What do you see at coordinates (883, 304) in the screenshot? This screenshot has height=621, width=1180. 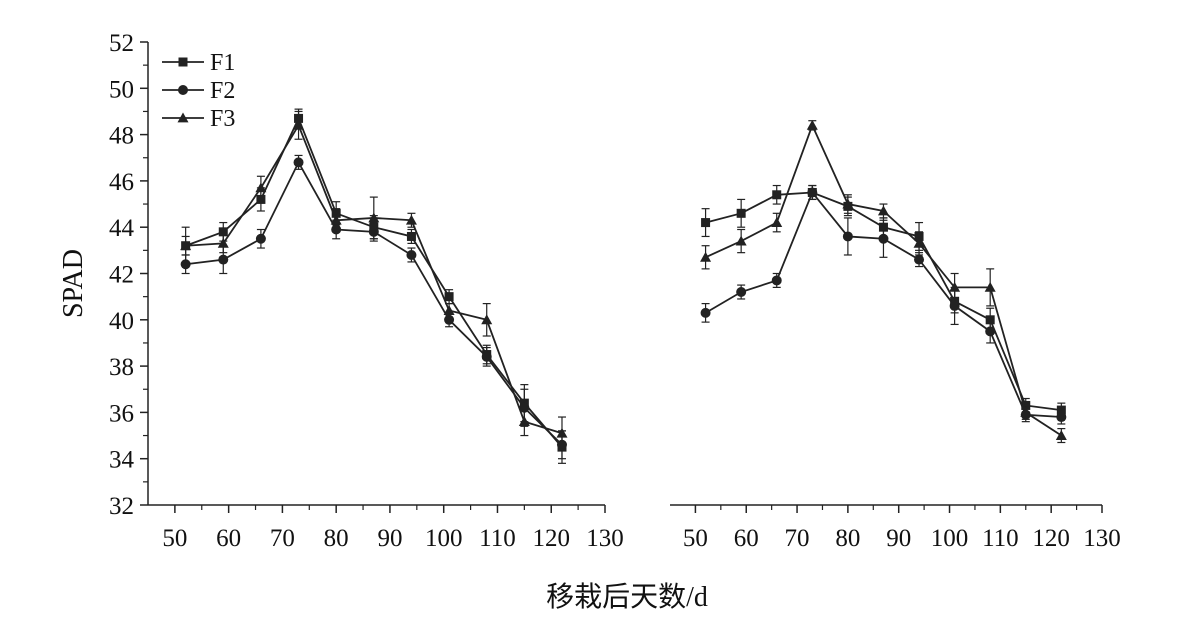 I see `series-f2` at bounding box center [883, 304].